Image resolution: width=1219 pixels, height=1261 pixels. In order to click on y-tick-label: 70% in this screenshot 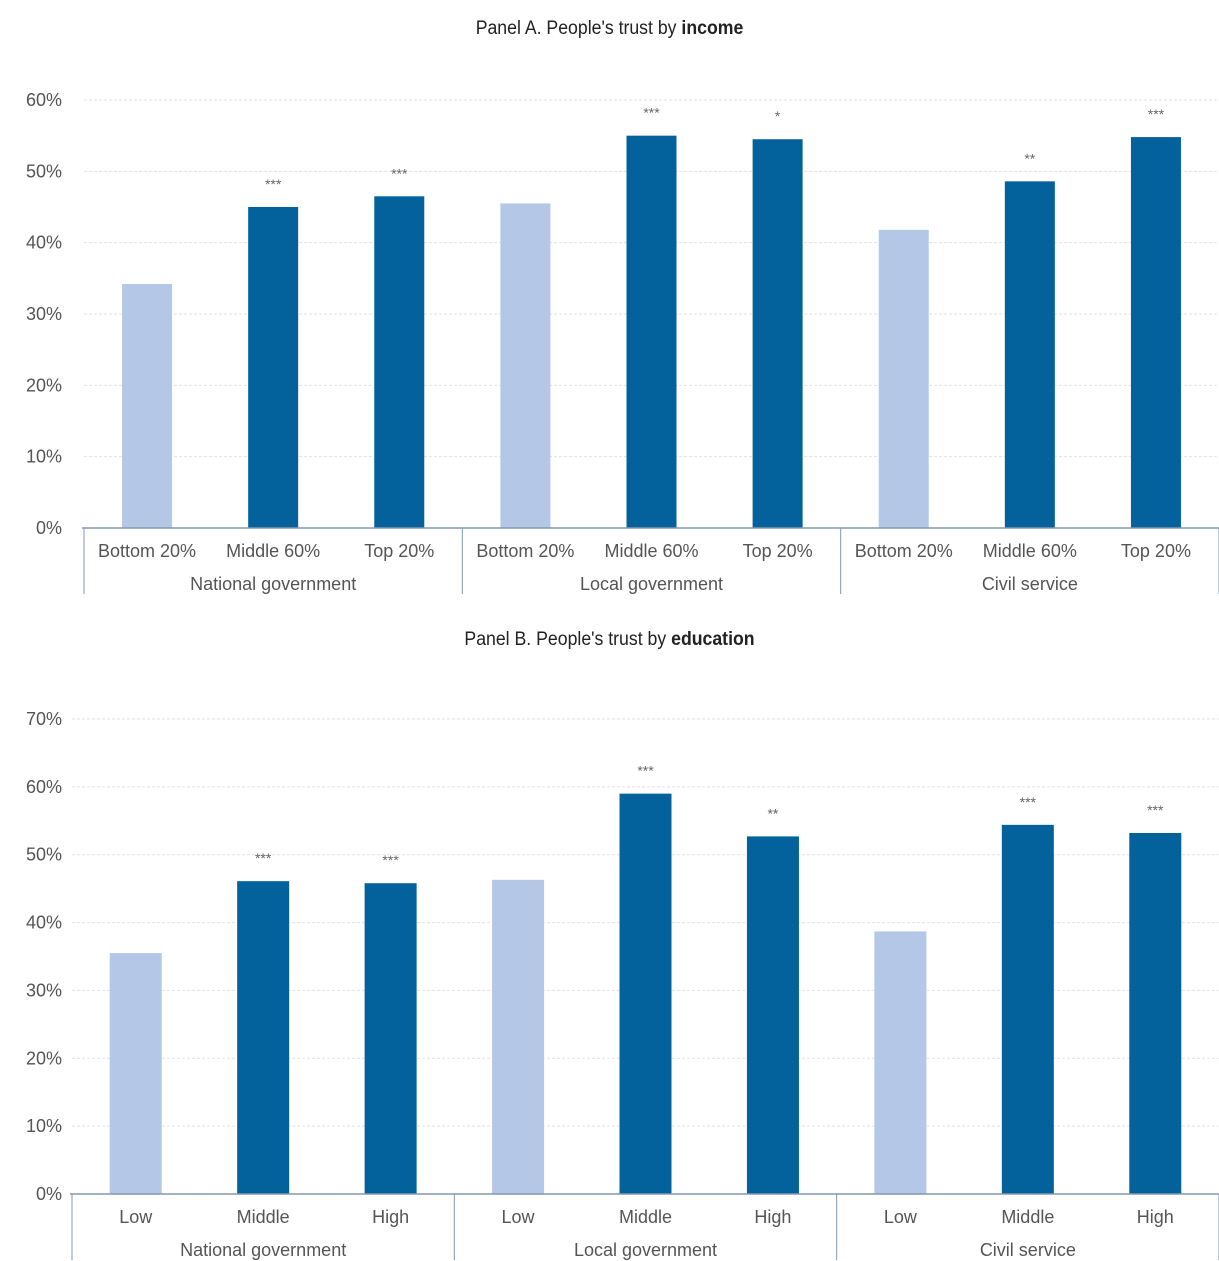, I will do `click(44, 719)`.